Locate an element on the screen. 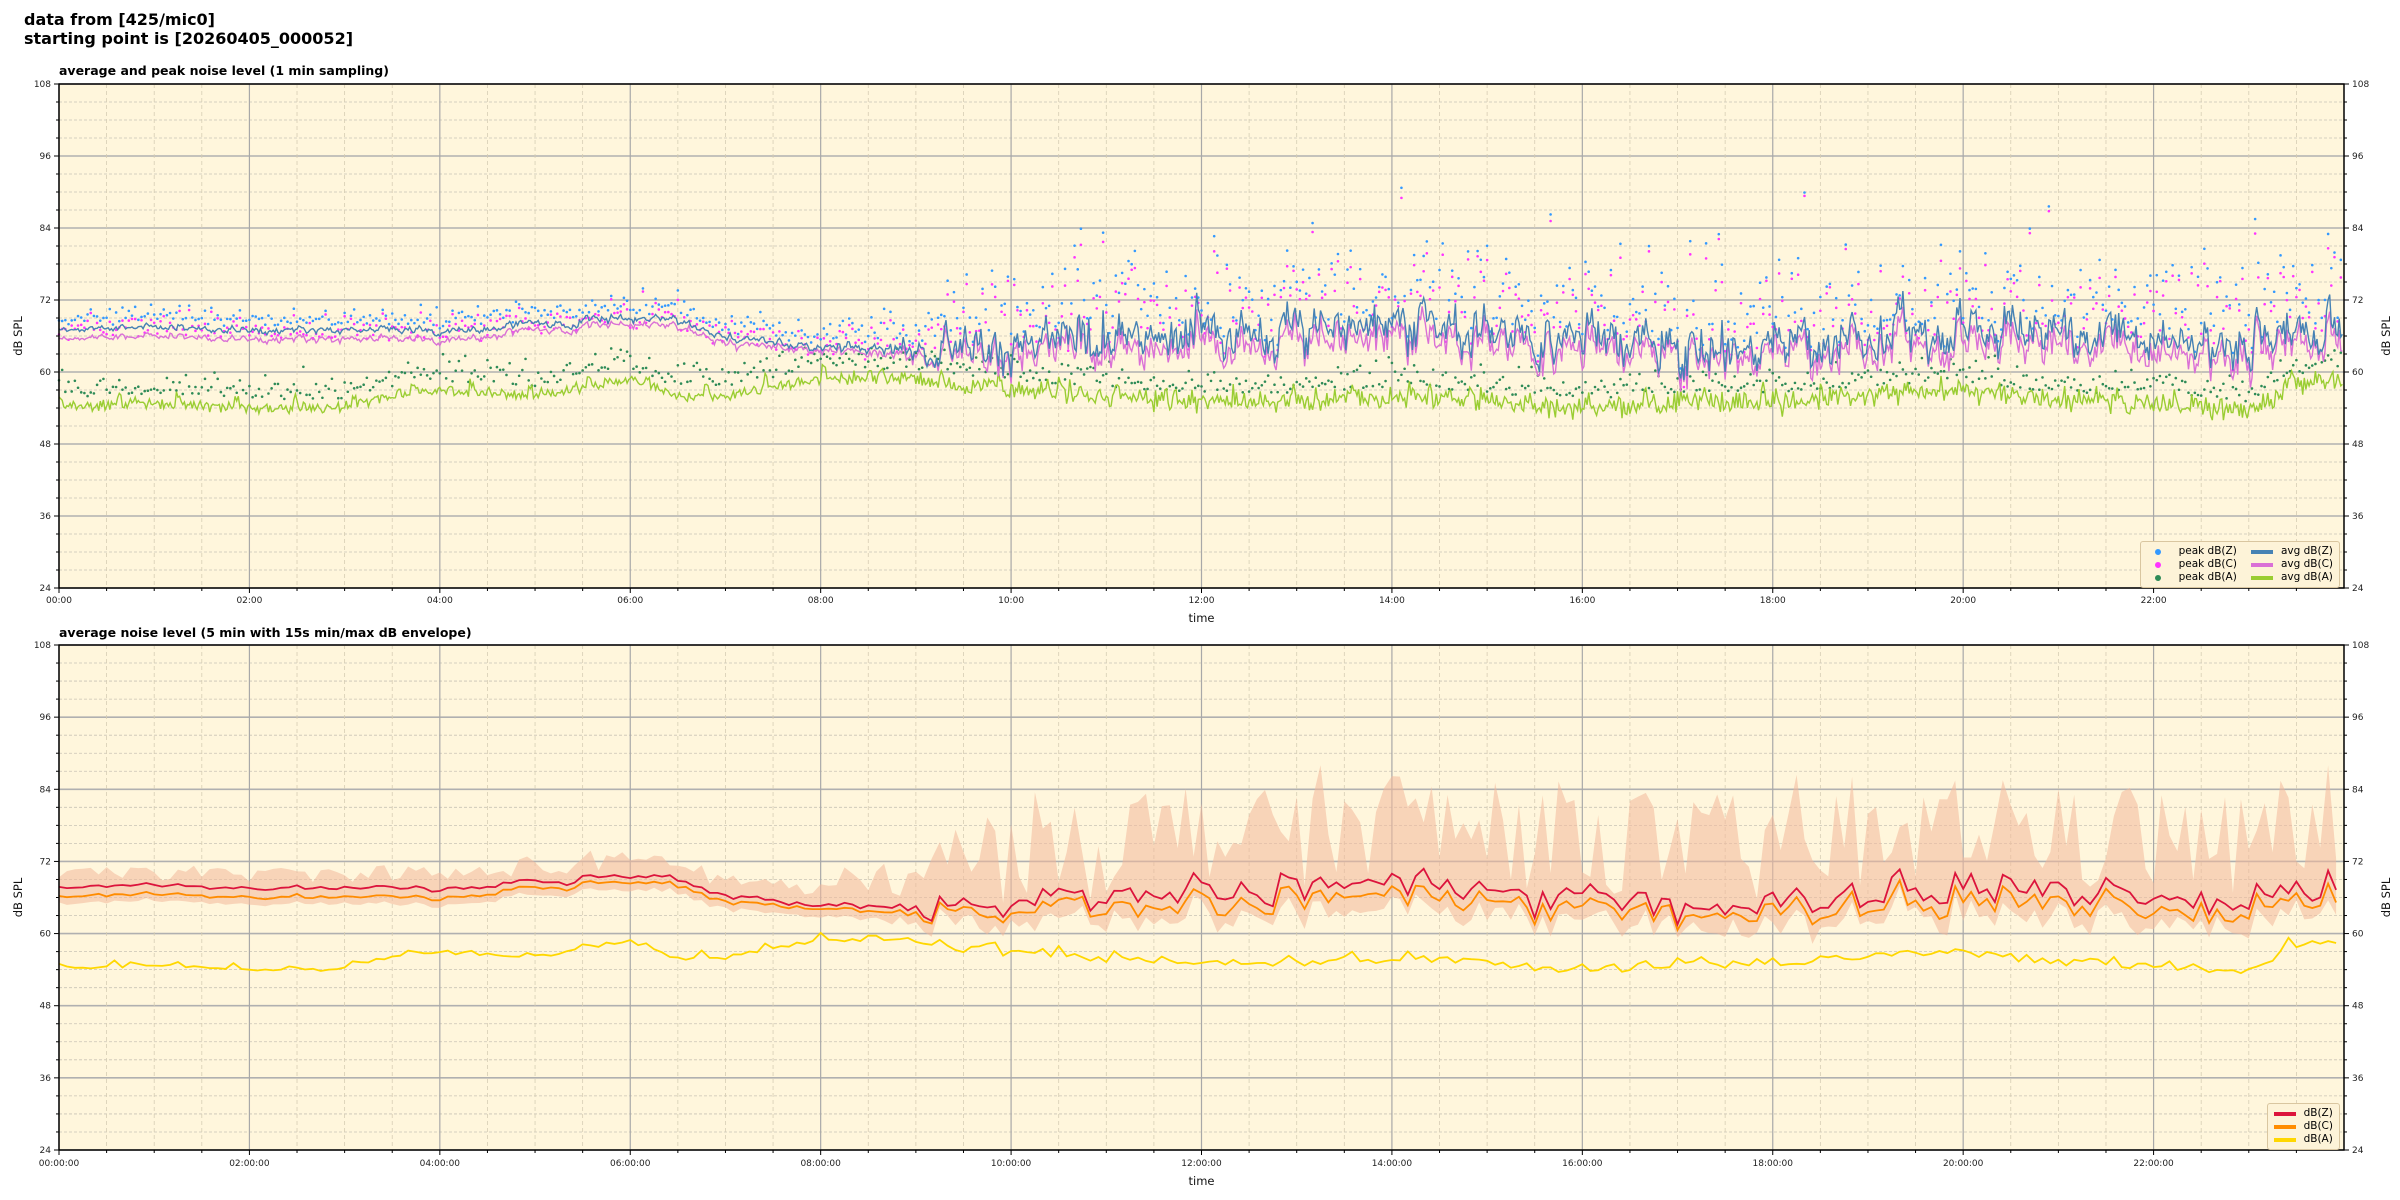  legend-peak-z: peak dB(Z) is located at coordinates (2192, 551).